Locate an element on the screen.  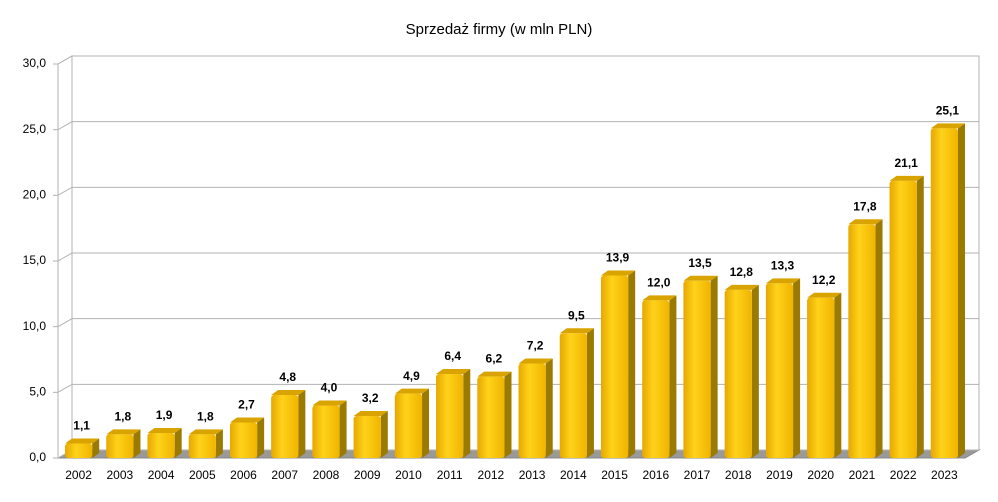
value-label: 3,2 is located at coordinates (370, 398).